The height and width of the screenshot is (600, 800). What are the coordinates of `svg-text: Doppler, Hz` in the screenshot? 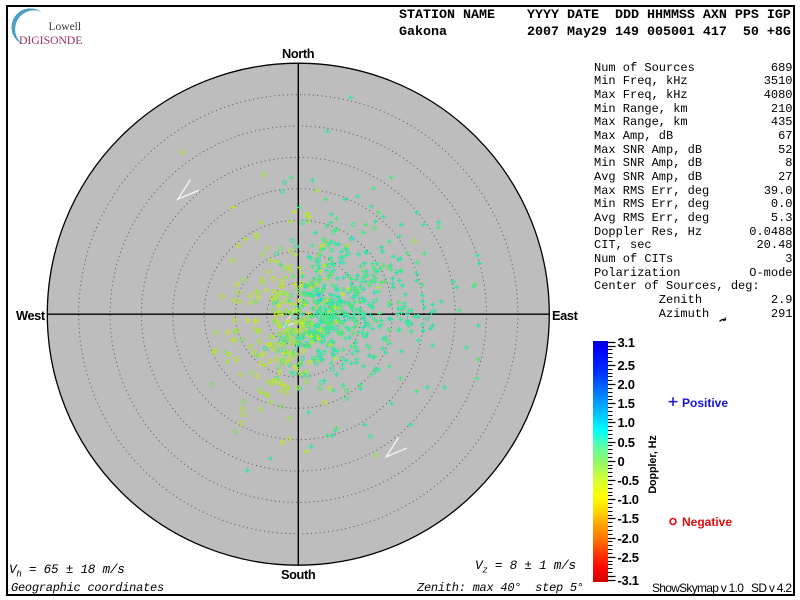 It's located at (653, 464).